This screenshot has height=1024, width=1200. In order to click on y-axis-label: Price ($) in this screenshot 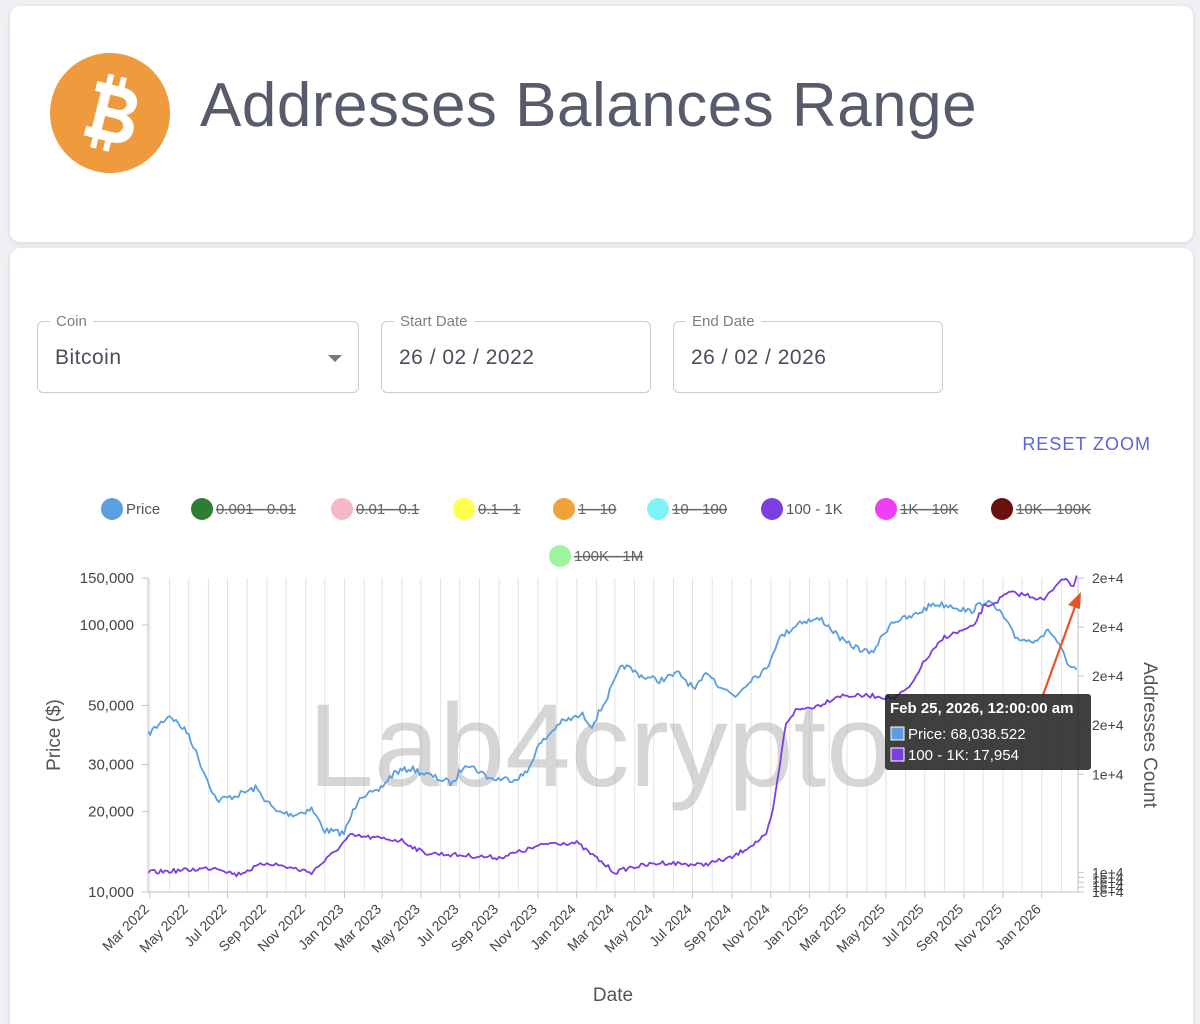, I will do `click(54, 735)`.